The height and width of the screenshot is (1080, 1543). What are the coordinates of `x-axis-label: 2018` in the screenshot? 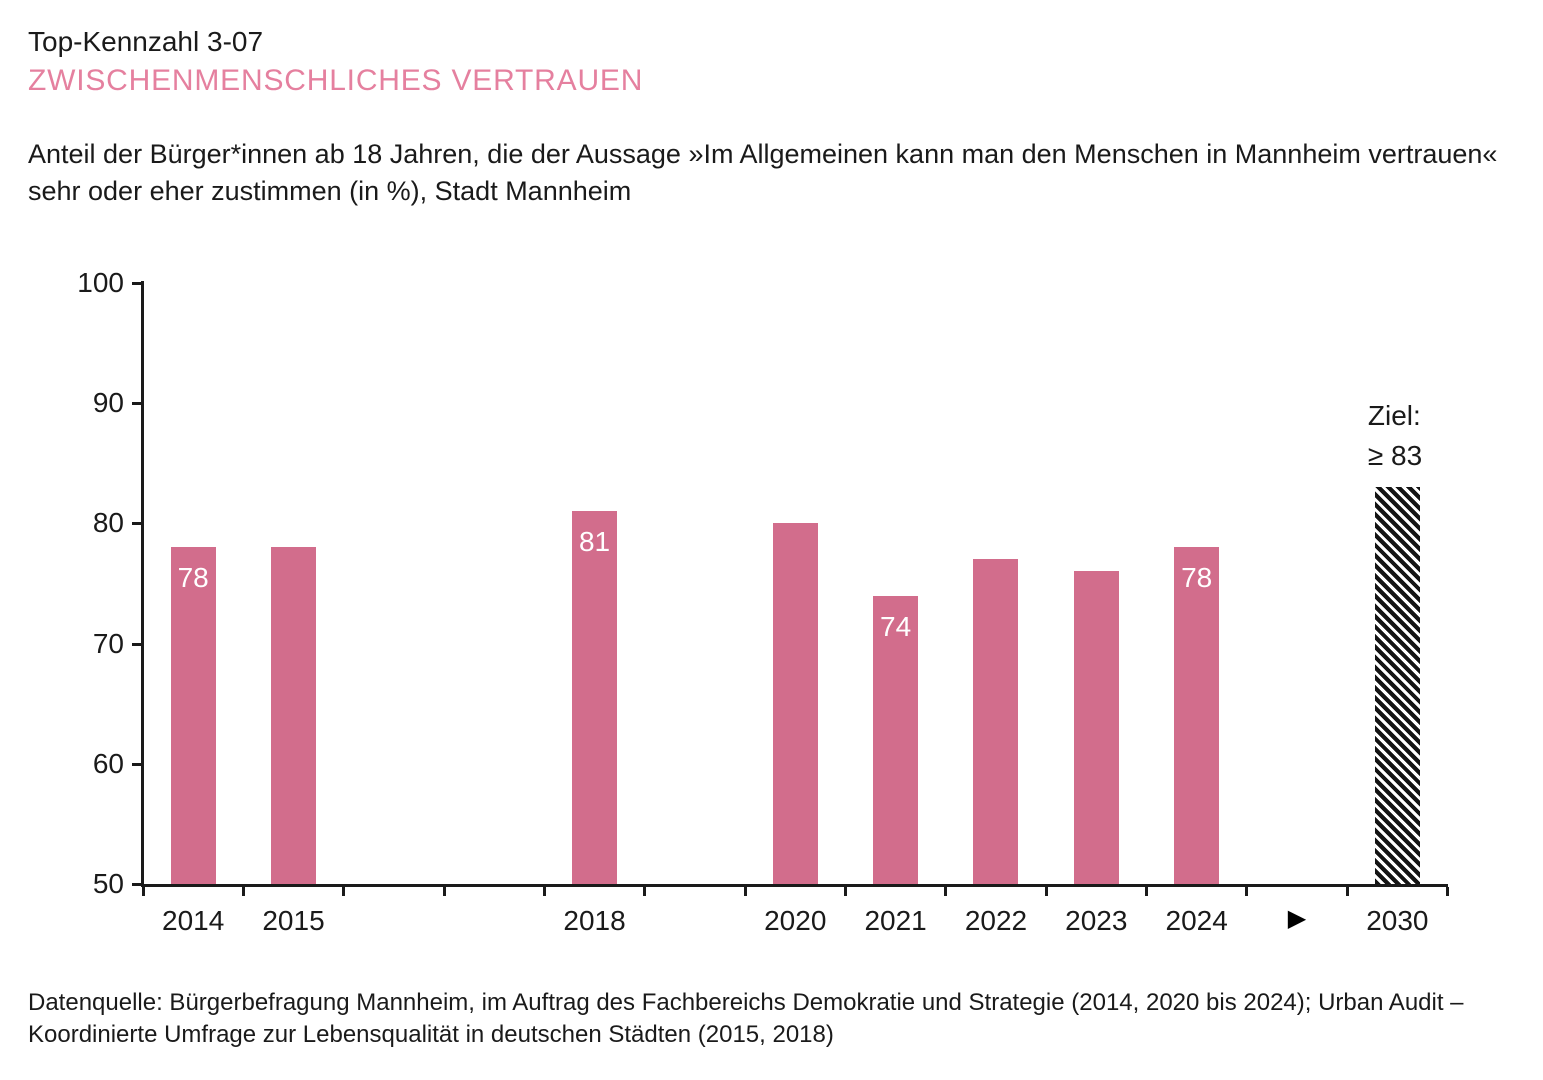 It's located at (594, 920).